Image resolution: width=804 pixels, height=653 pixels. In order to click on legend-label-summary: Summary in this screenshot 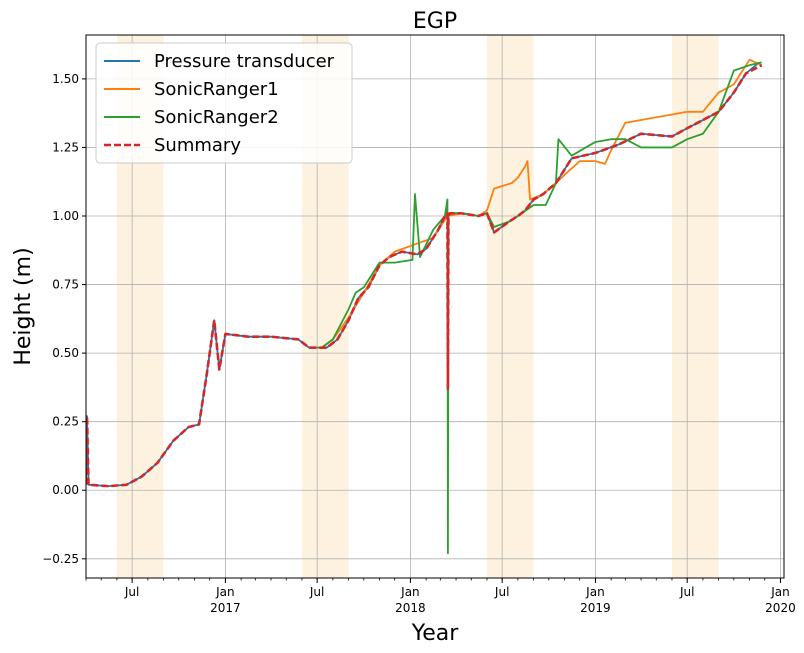, I will do `click(197, 145)`.